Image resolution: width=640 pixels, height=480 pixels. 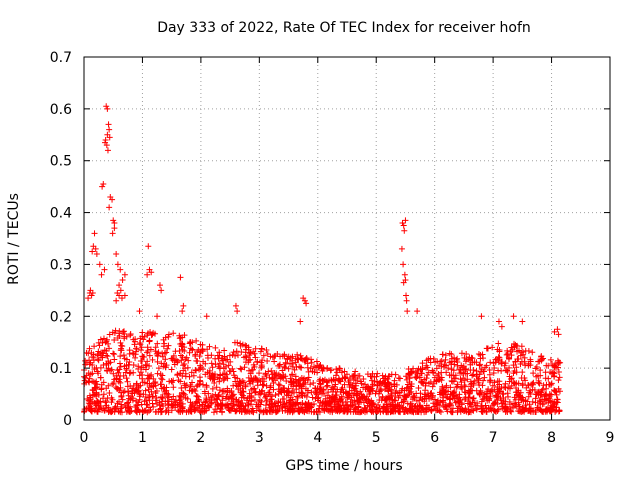 I want to click on x-tick-label: 5, so click(x=376, y=438).